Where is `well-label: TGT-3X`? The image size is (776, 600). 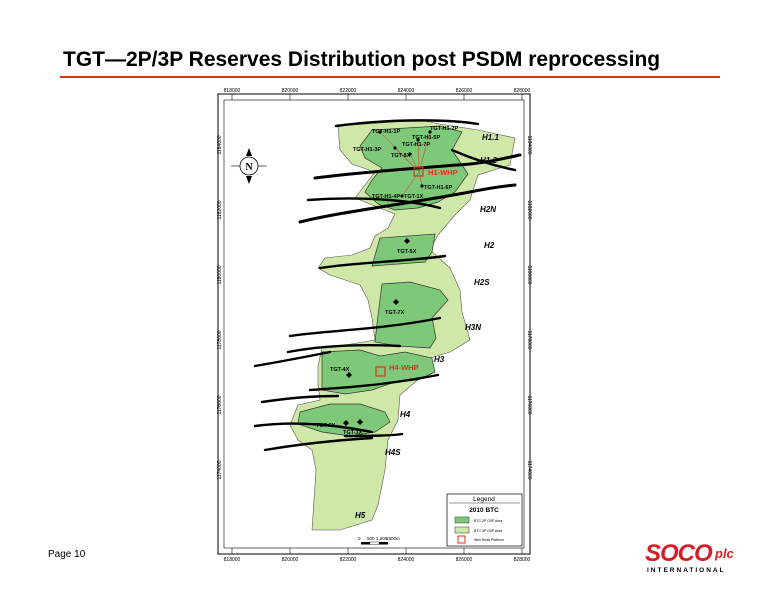 well-label: TGT-3X is located at coordinates (353, 433).